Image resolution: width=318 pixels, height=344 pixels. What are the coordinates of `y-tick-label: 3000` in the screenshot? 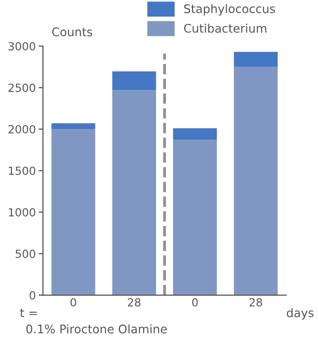 It's located at (22, 46).